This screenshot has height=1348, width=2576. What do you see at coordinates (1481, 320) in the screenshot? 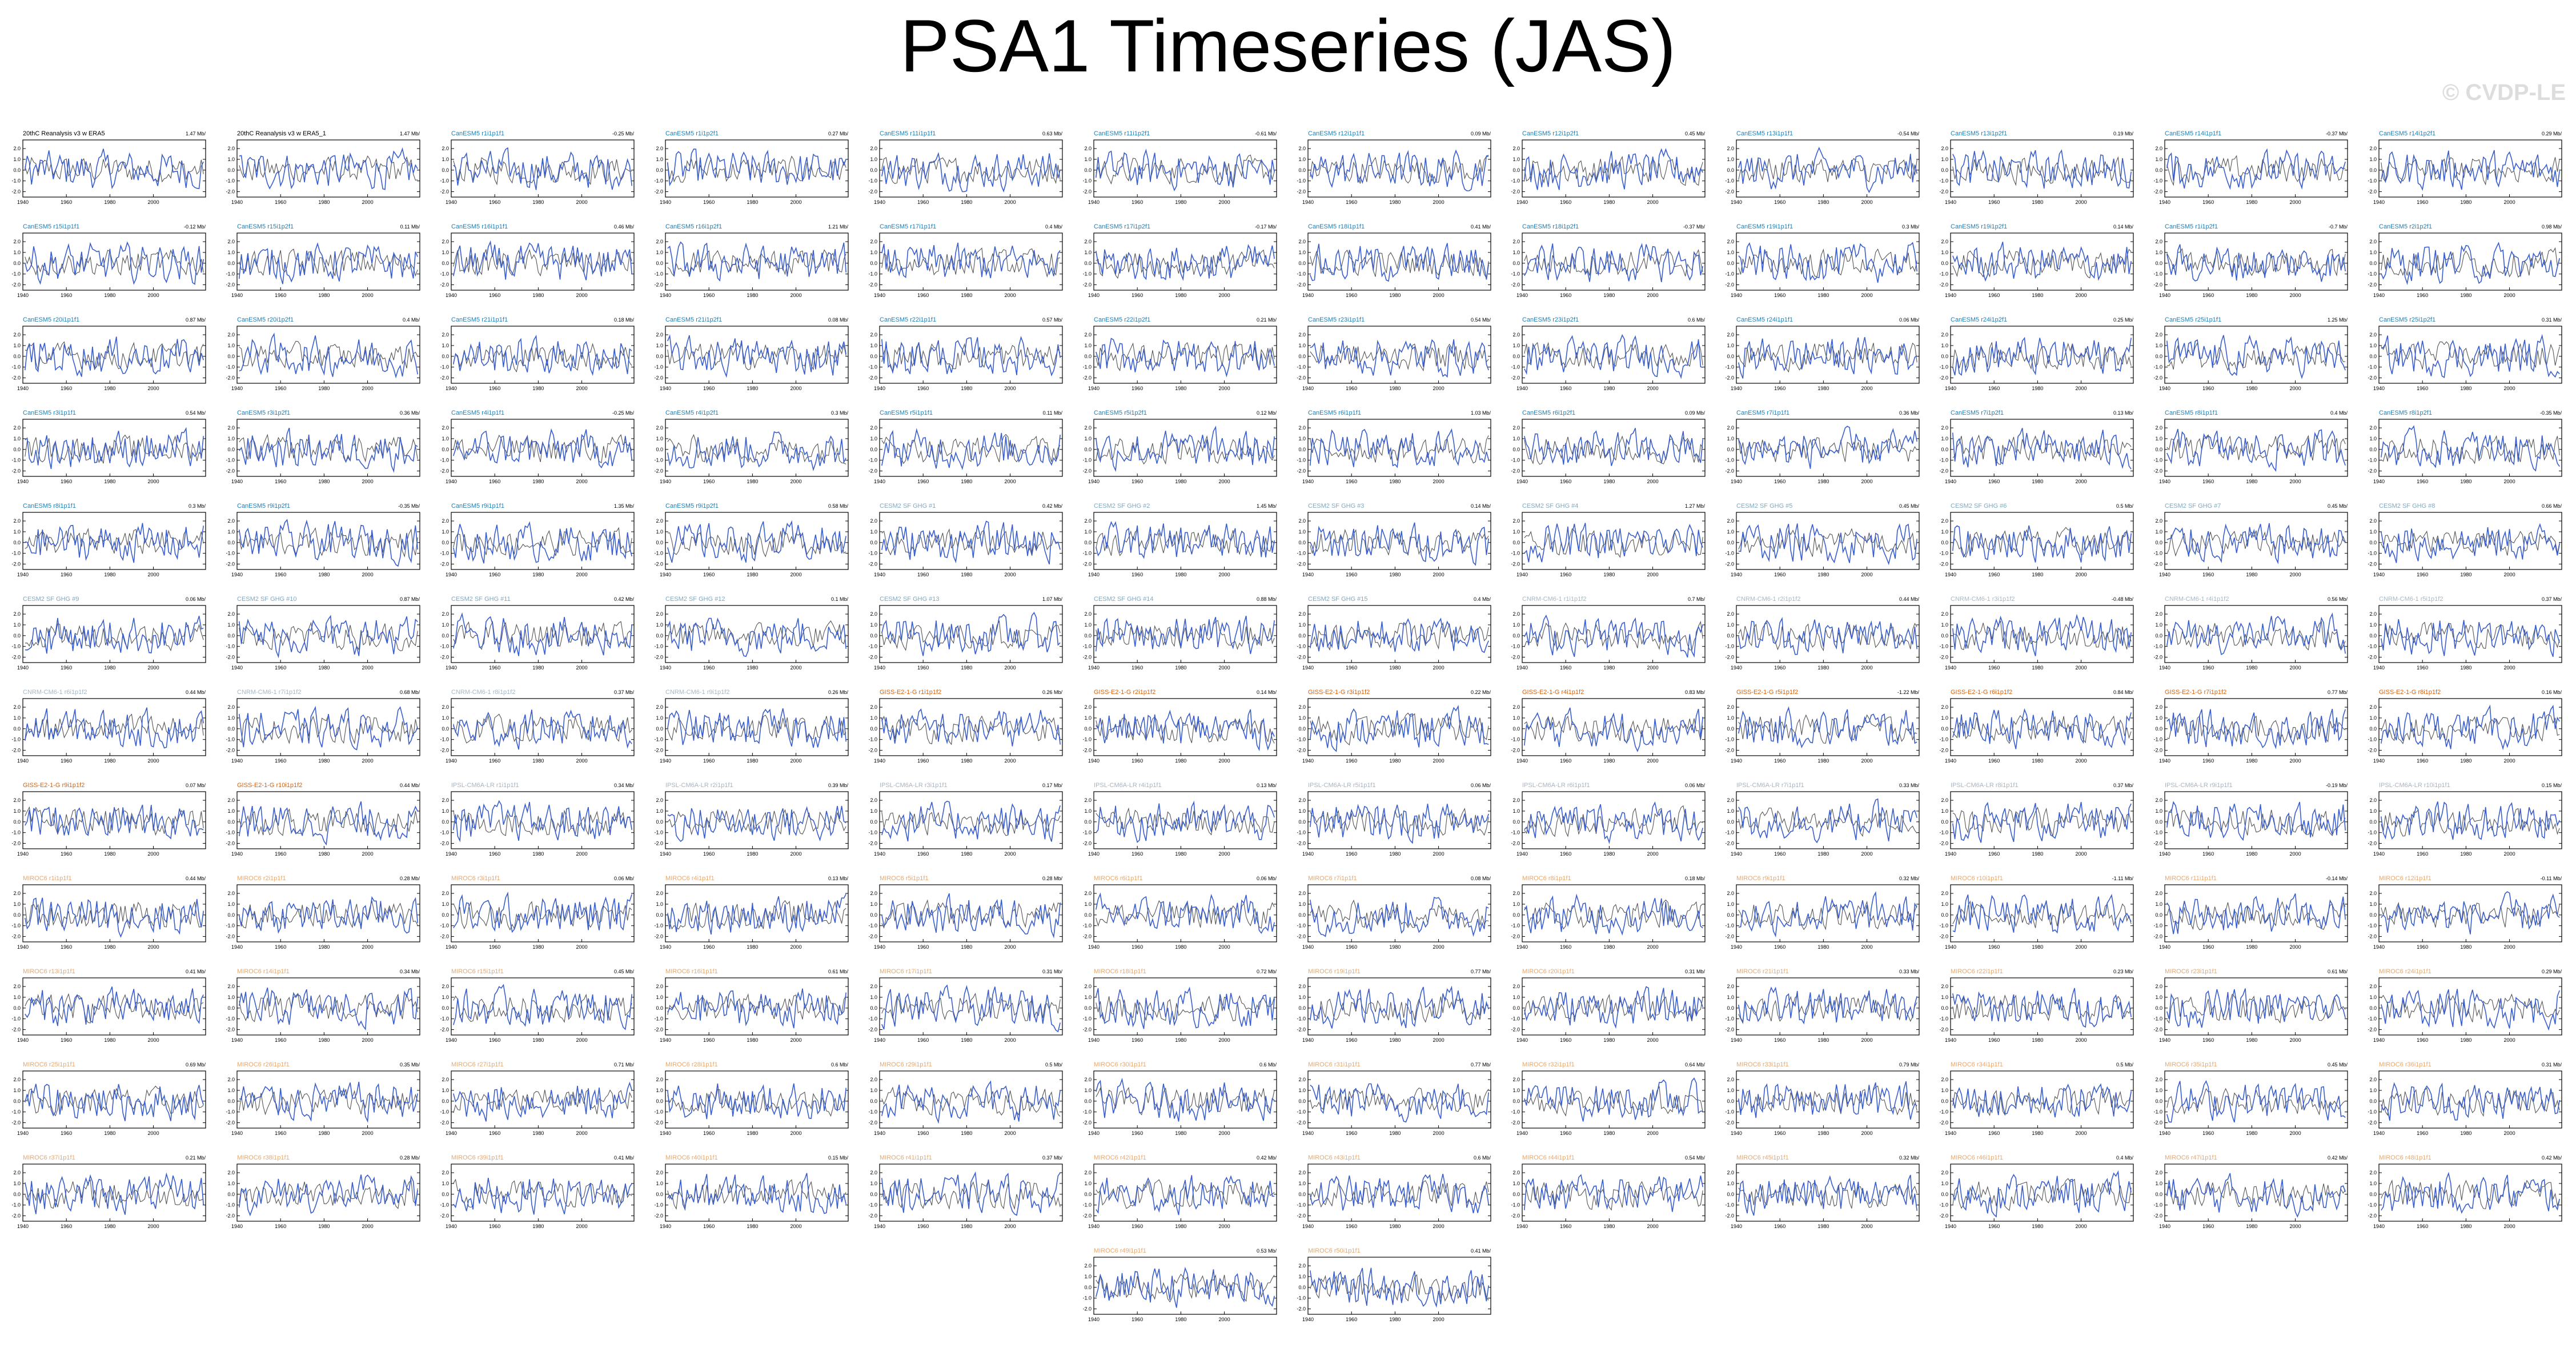
I see `panel-stat: 0.54 Mb/` at bounding box center [1481, 320].